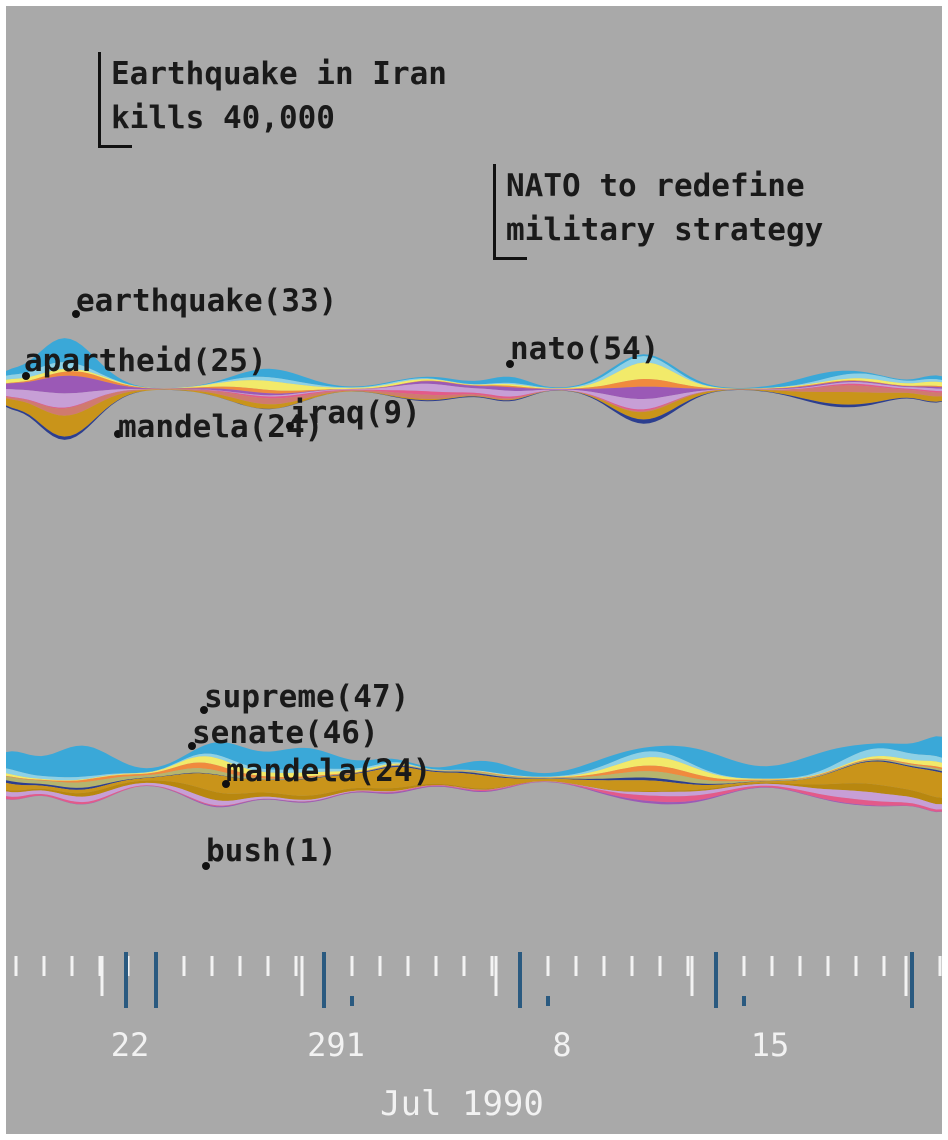  What do you see at coordinates (223, 118) in the screenshot?
I see `headline-line: kills 40,000` at bounding box center [223, 118].